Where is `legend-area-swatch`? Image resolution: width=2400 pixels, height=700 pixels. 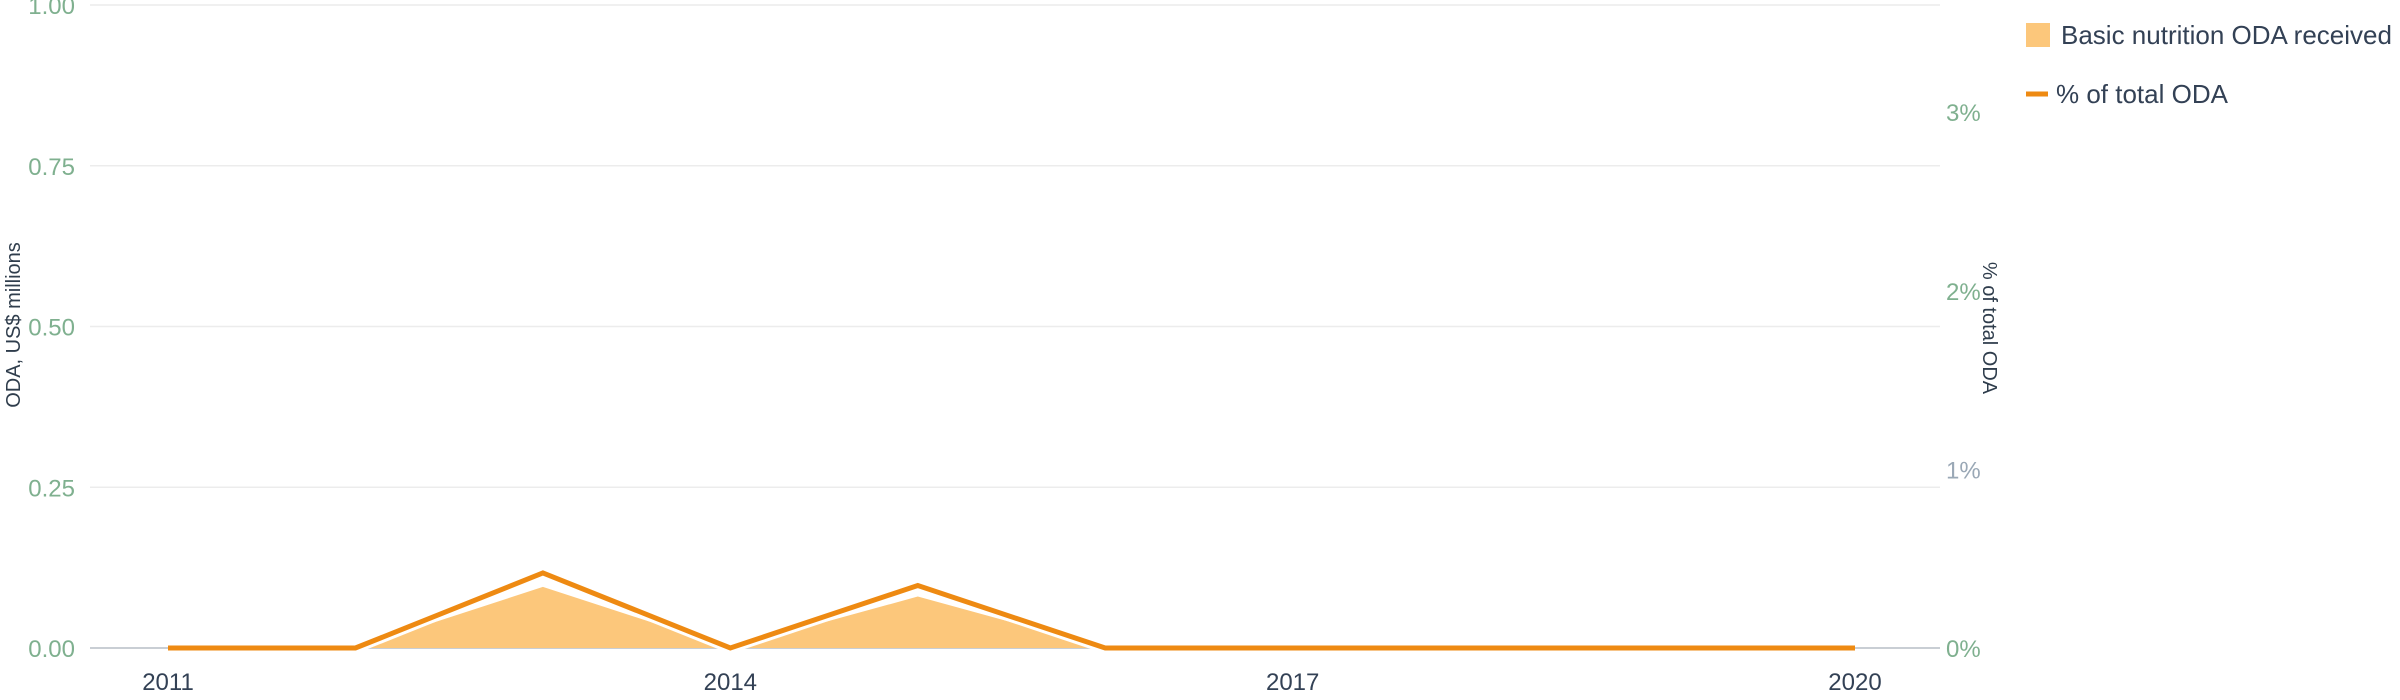 legend-area-swatch is located at coordinates (2038, 35).